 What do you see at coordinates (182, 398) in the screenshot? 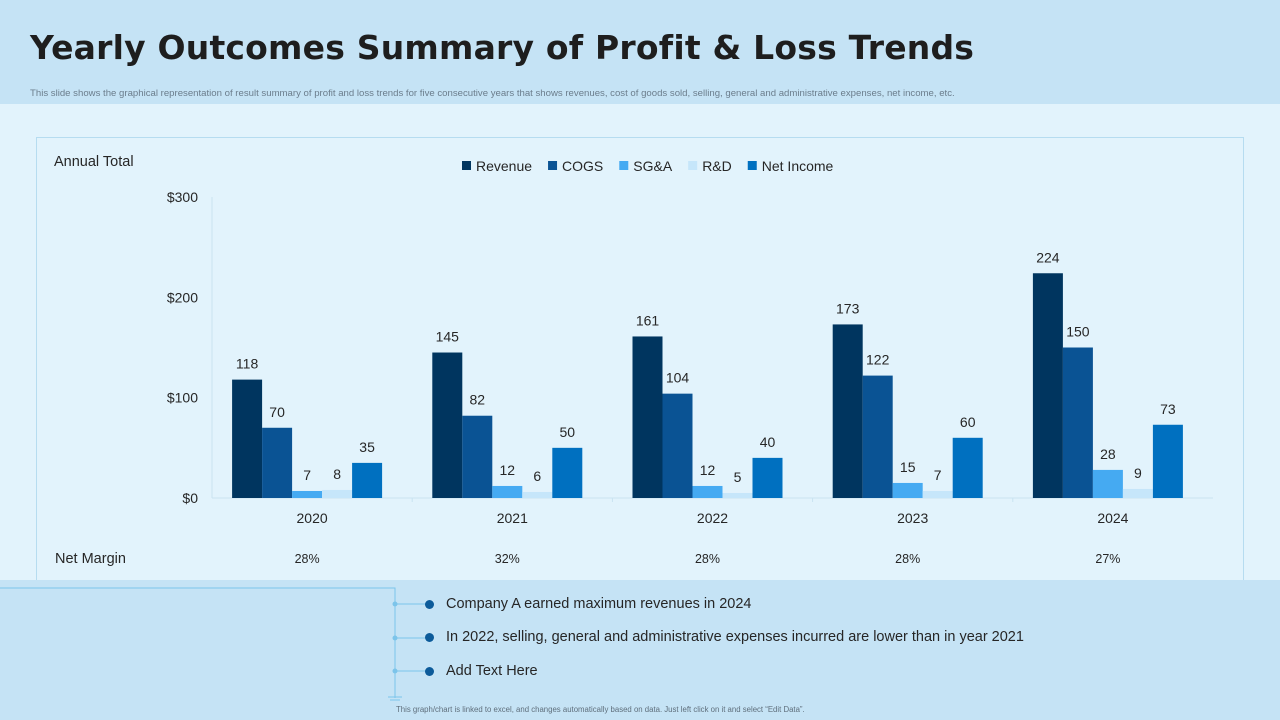
I see `y-tick-label: $100` at bounding box center [182, 398].